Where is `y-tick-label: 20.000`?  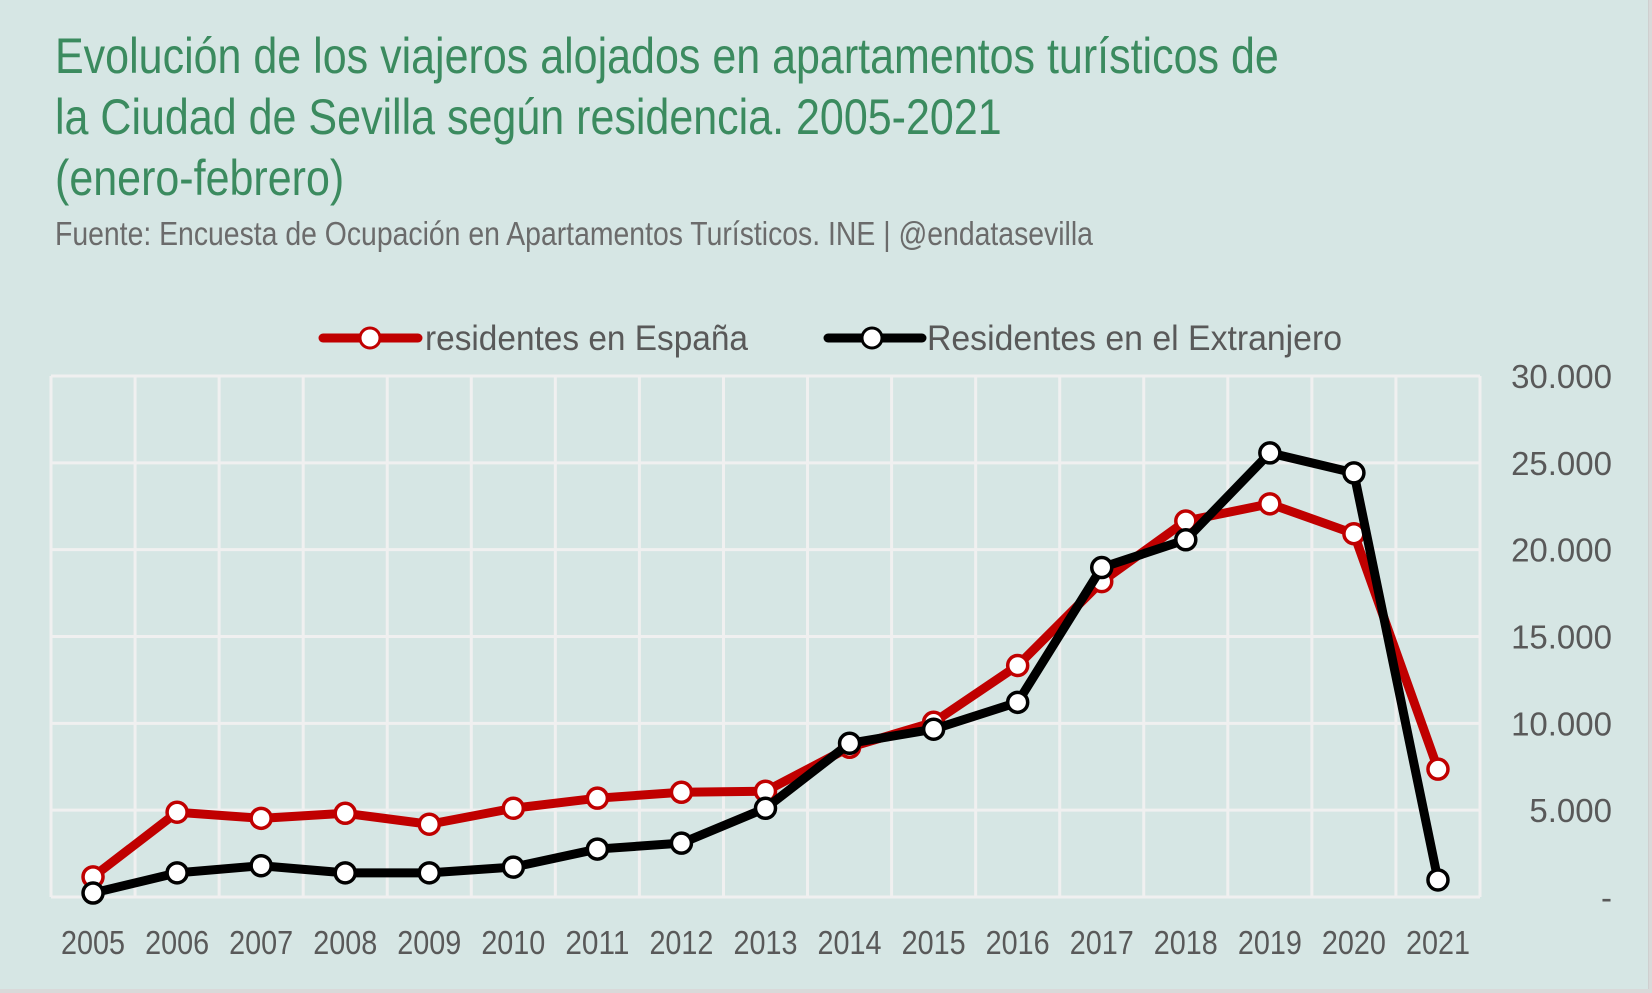
y-tick-label: 20.000 is located at coordinates (1561, 550).